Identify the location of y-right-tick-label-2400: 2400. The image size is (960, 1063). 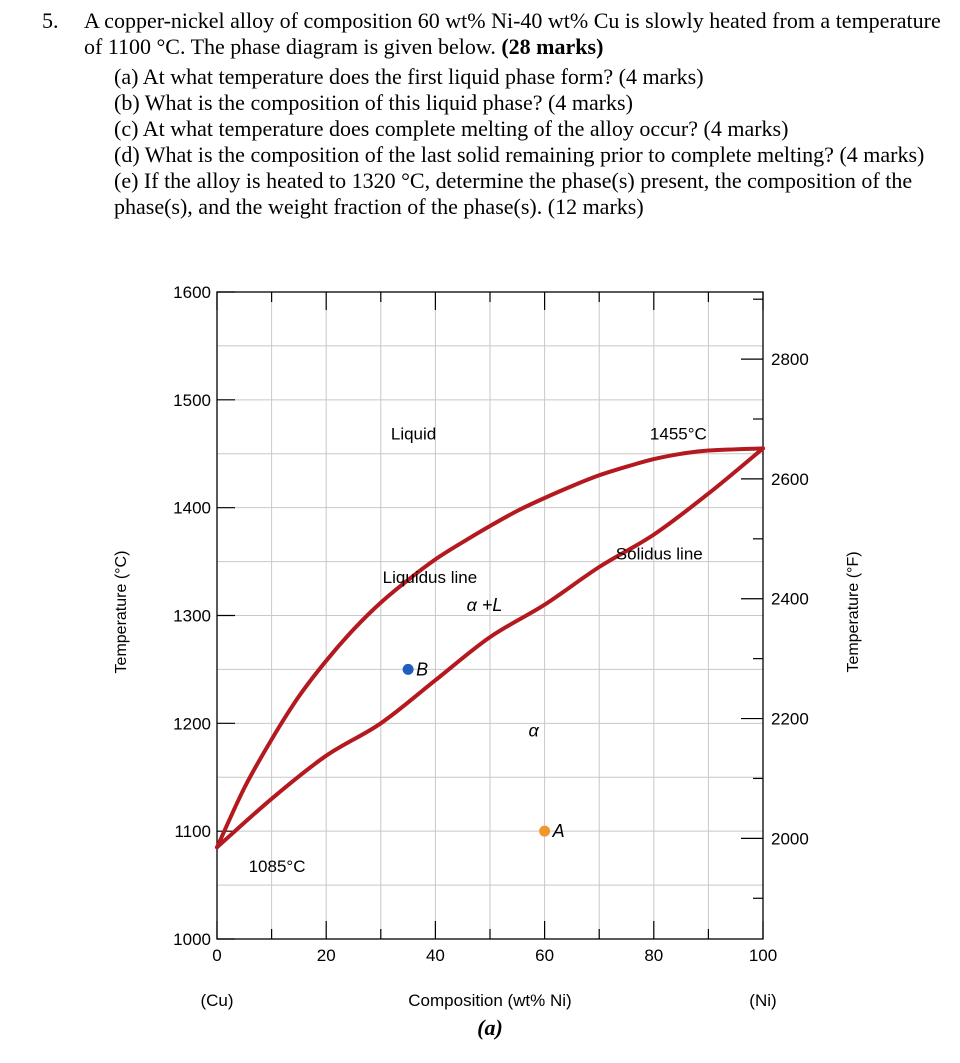
(790, 599).